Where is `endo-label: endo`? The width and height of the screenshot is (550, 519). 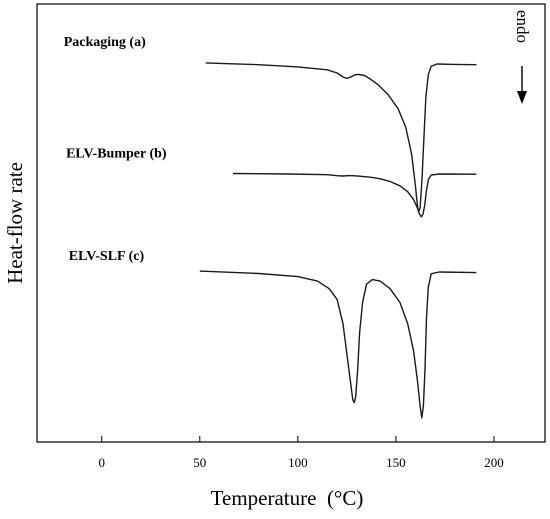
endo-label: endo is located at coordinates (522, 26).